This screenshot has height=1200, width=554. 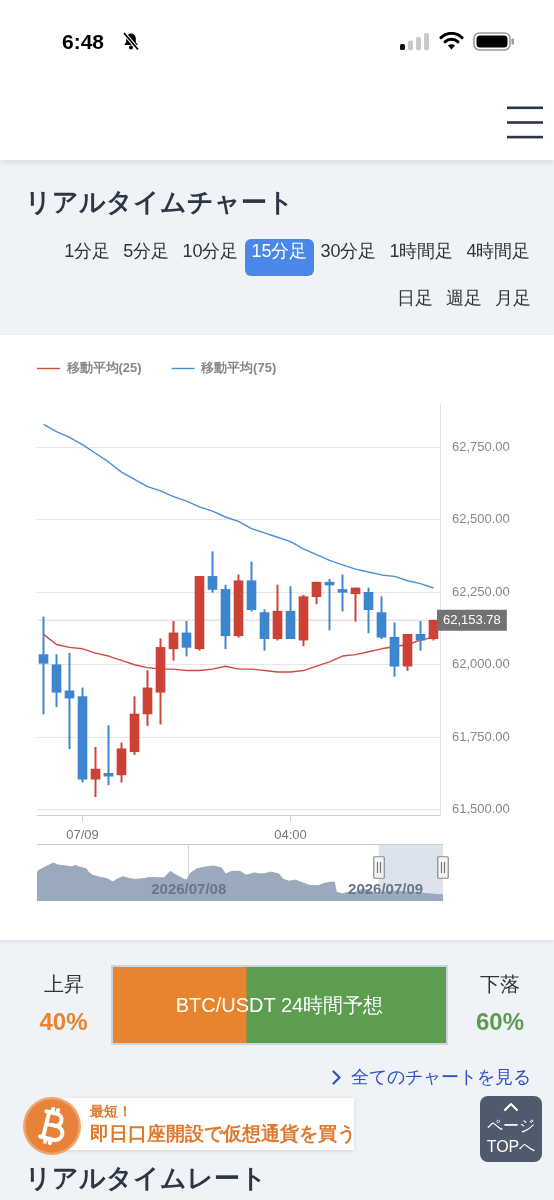 What do you see at coordinates (290, 834) in the screenshot?
I see `x-tick-label: 04:00` at bounding box center [290, 834].